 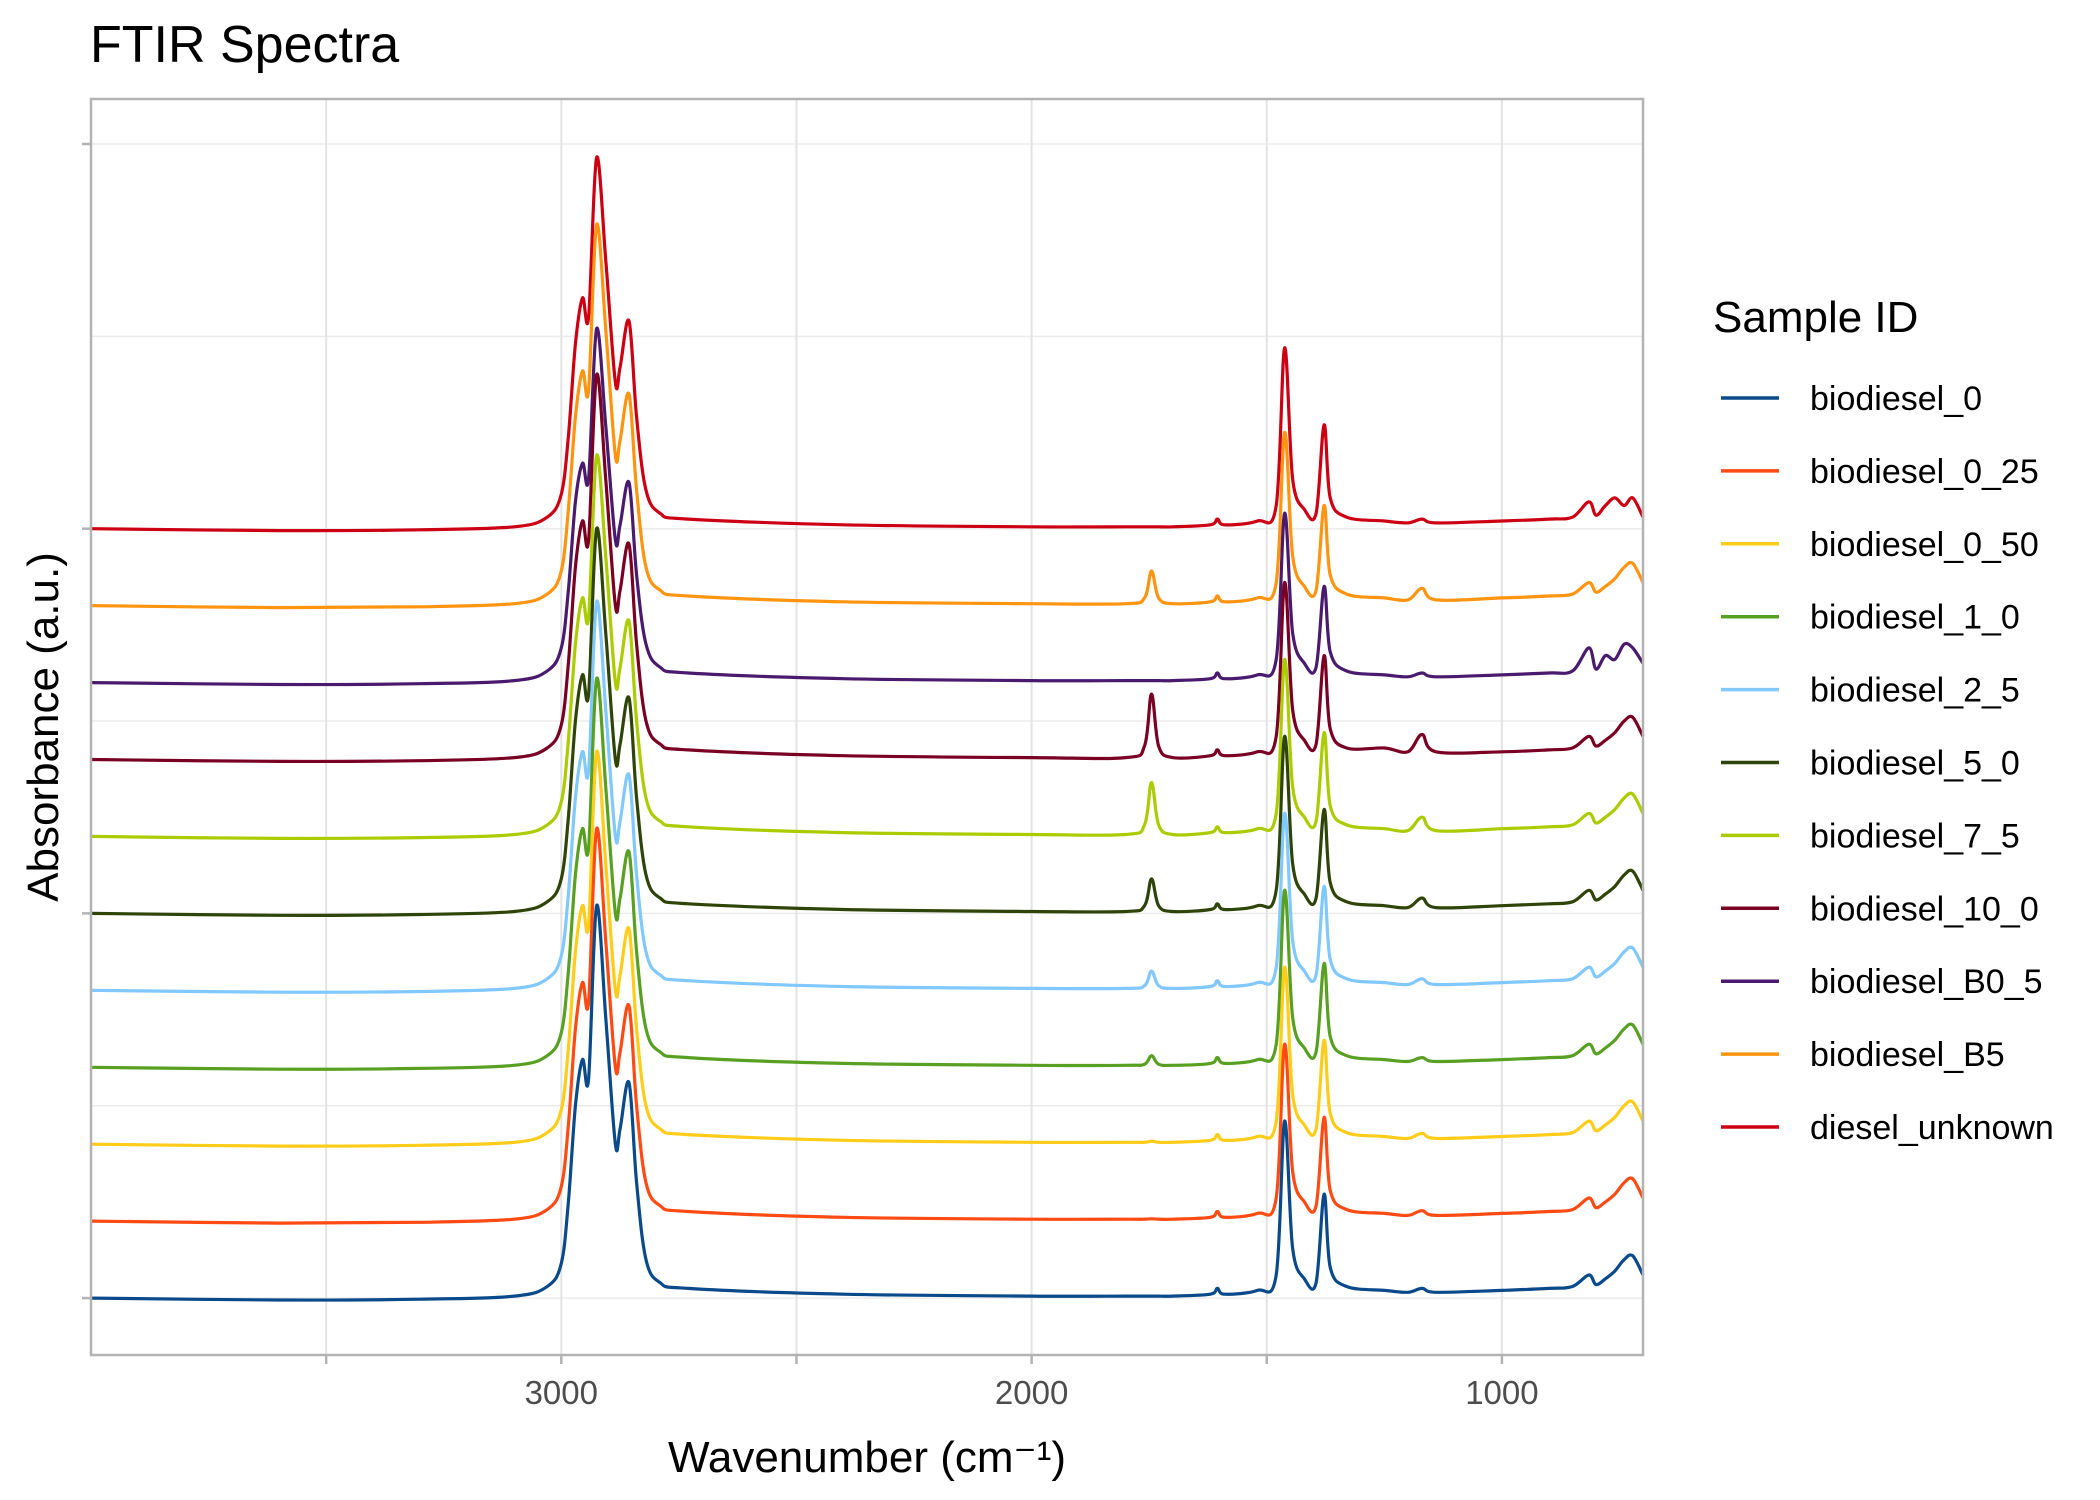 What do you see at coordinates (1501, 1392) in the screenshot?
I see `x-tick-label: 1000` at bounding box center [1501, 1392].